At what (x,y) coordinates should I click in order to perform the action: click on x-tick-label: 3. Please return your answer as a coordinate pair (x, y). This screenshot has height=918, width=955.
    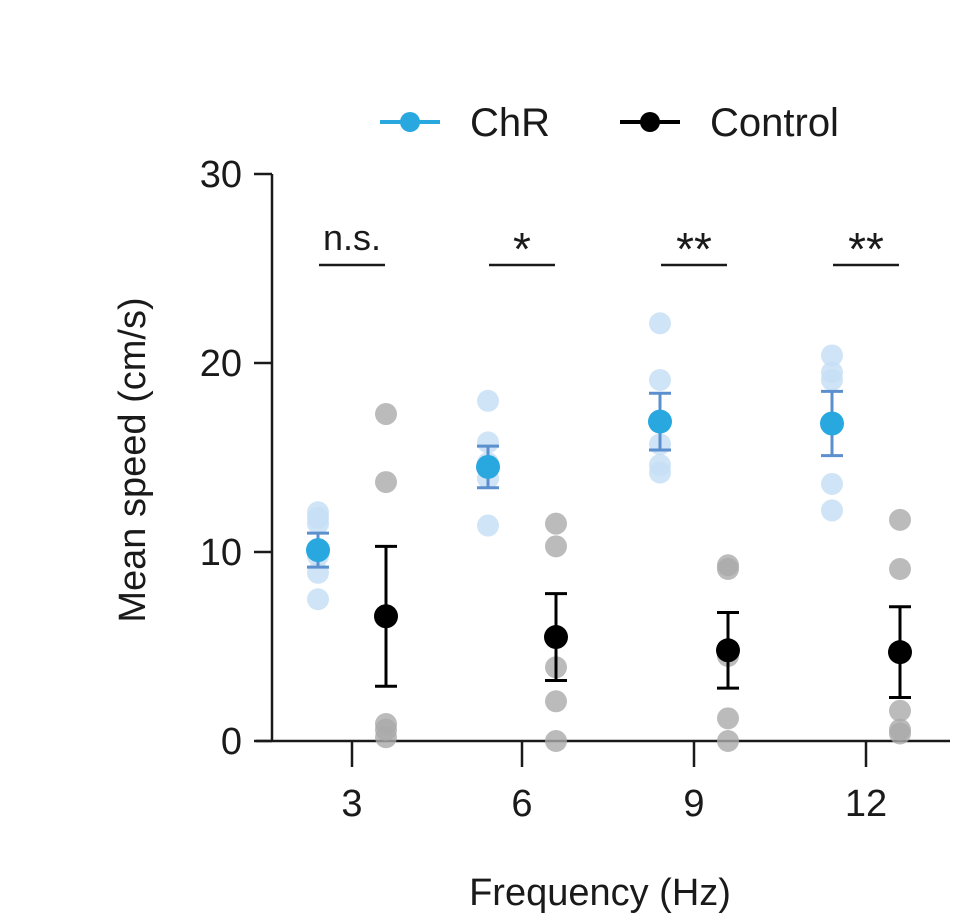
    Looking at the image, I should click on (351, 804).